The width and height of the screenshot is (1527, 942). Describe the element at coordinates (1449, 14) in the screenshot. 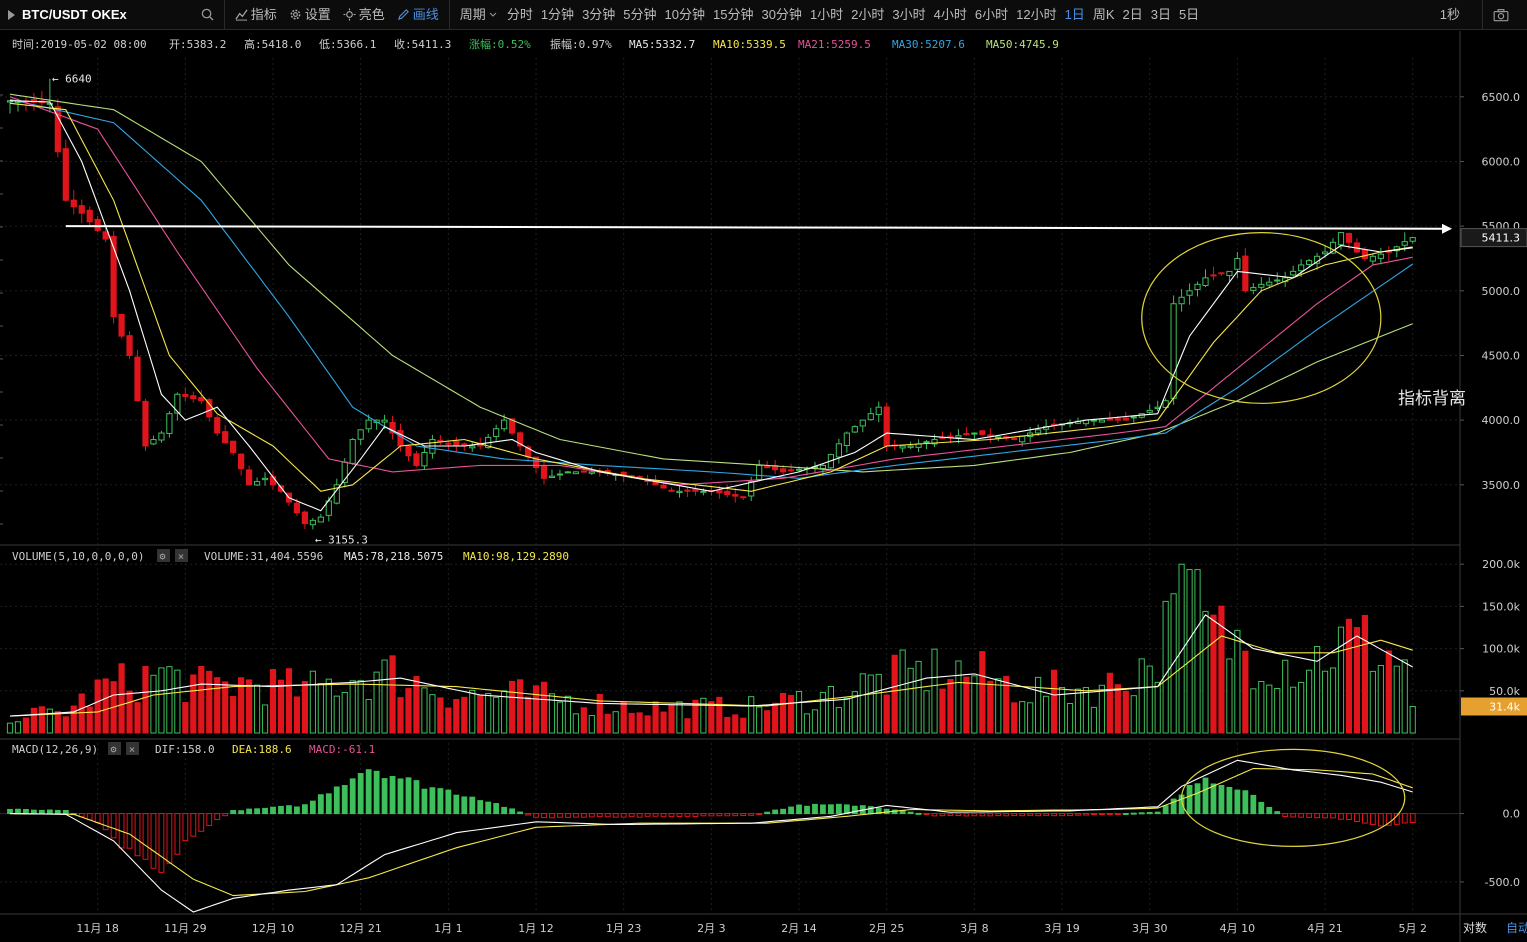

I see `tick-interval-label: 1秒` at that location.